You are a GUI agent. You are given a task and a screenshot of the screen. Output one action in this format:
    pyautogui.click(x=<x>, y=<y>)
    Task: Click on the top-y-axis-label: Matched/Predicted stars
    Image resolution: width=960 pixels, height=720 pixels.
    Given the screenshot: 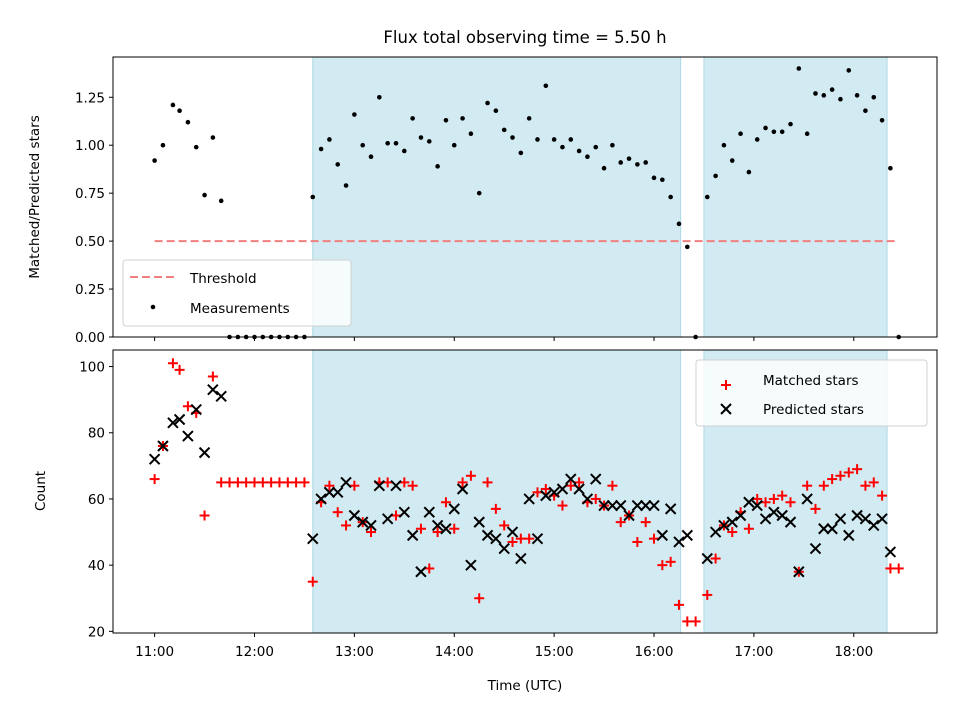 What is the action you would take?
    pyautogui.click(x=35, y=196)
    